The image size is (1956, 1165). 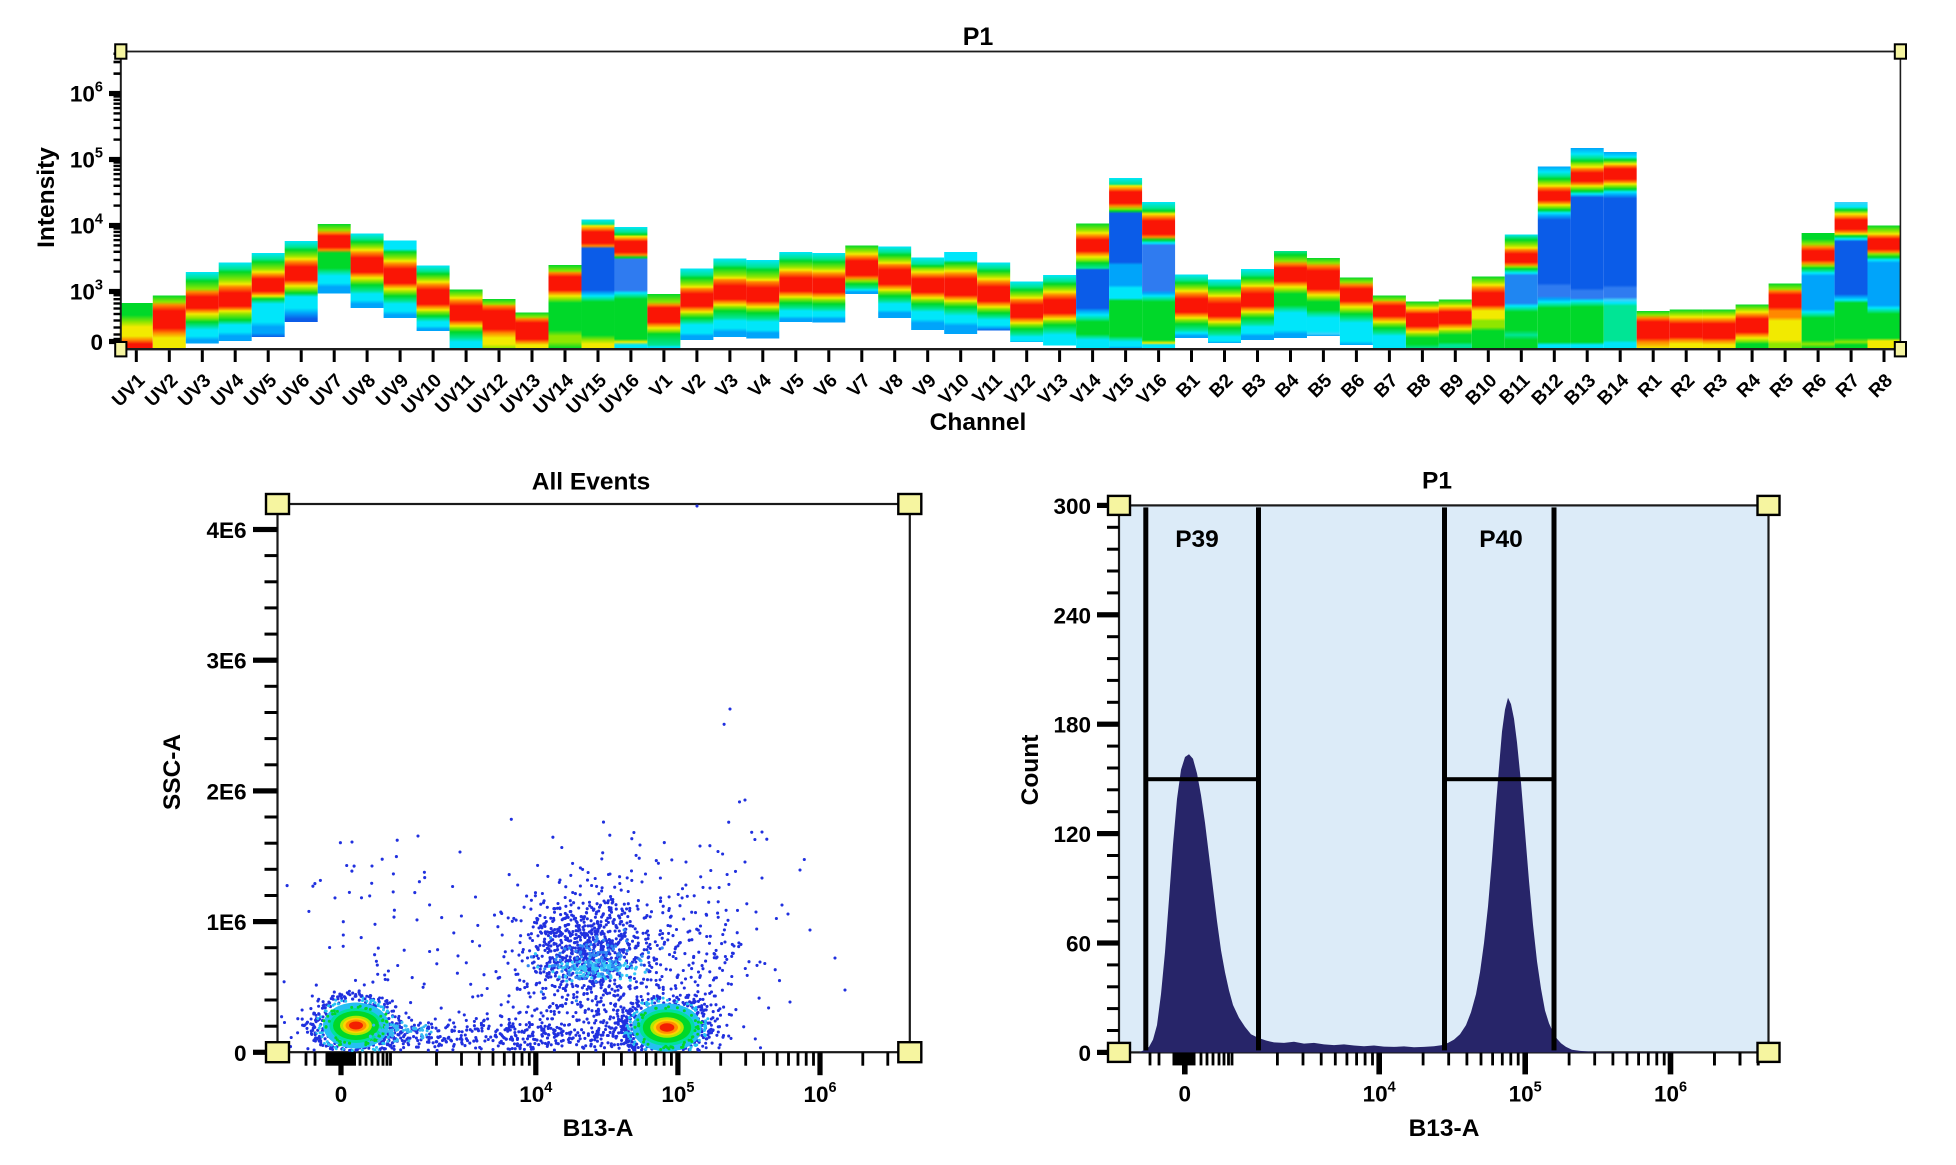 I want to click on svg-text: B1, so click(x=1189, y=386).